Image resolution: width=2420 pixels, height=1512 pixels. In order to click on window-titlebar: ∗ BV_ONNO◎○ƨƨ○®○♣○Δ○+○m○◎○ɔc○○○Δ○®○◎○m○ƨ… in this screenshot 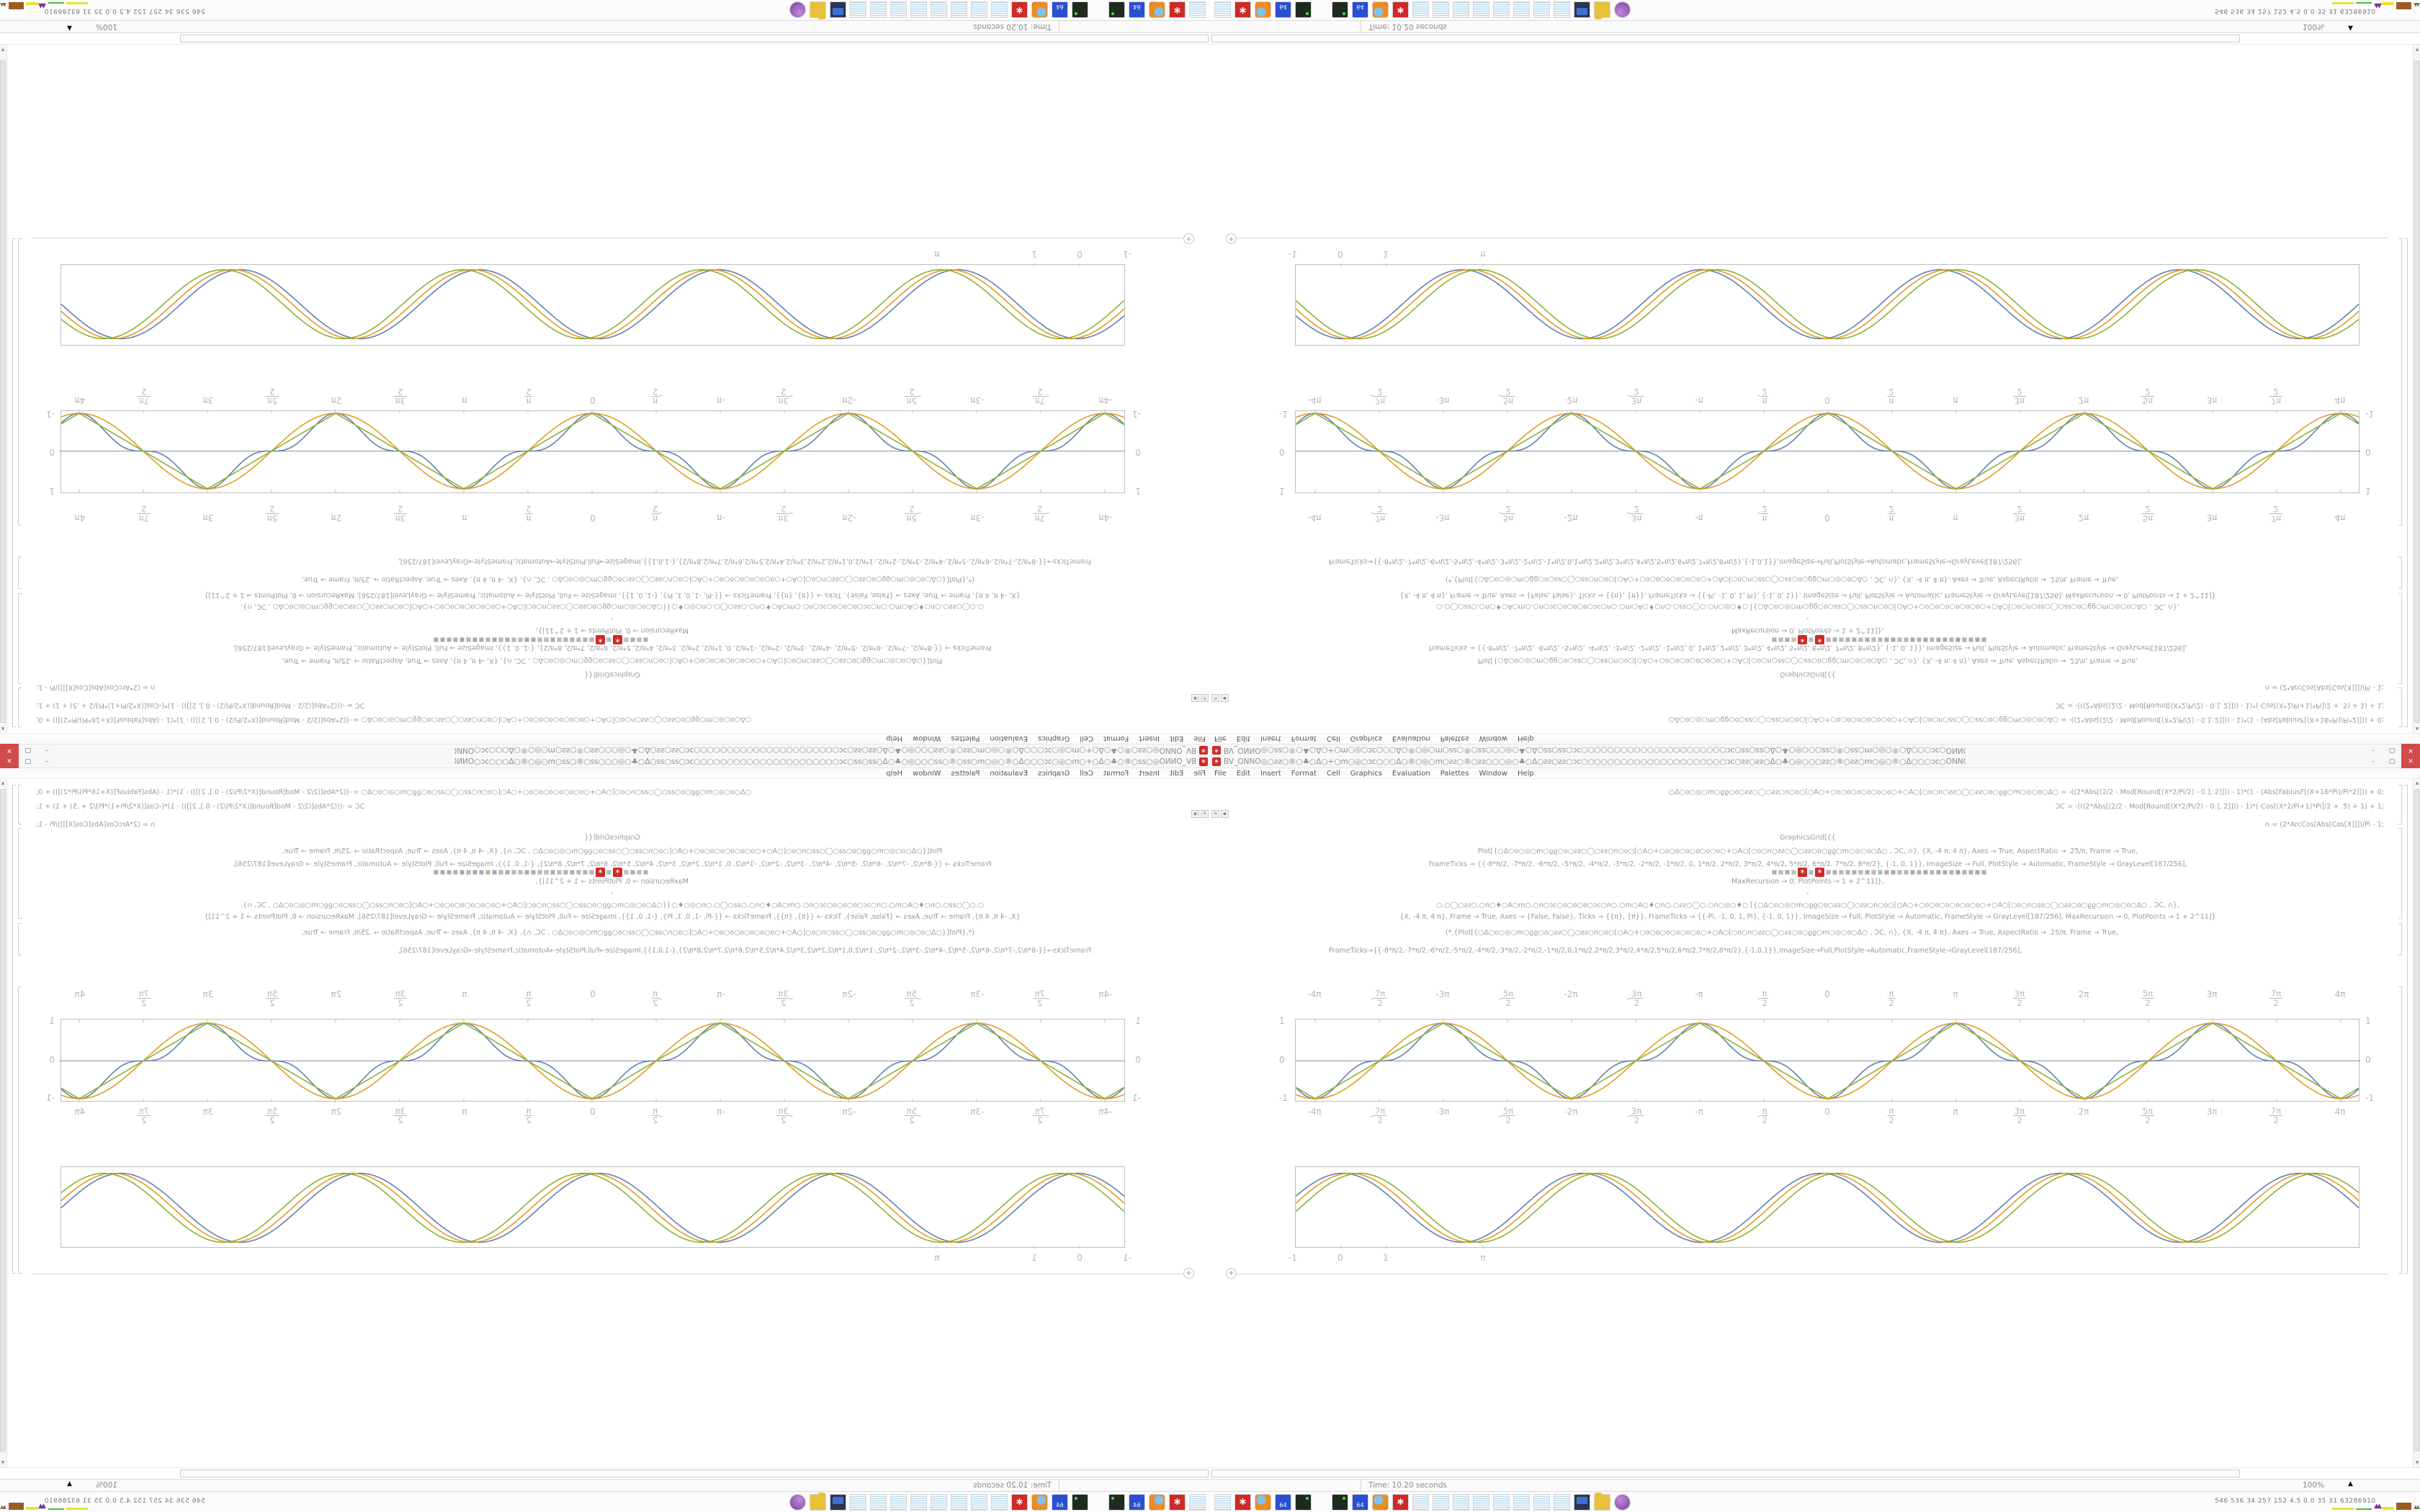, I will do `click(605, 762)`.